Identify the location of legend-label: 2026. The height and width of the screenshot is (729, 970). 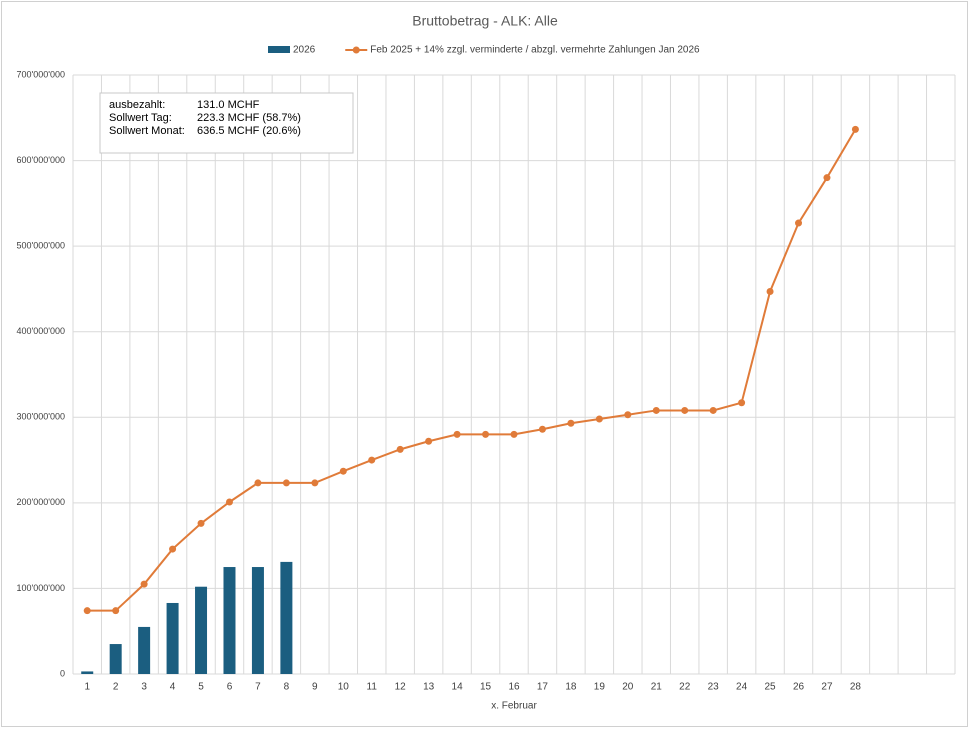
(304, 50).